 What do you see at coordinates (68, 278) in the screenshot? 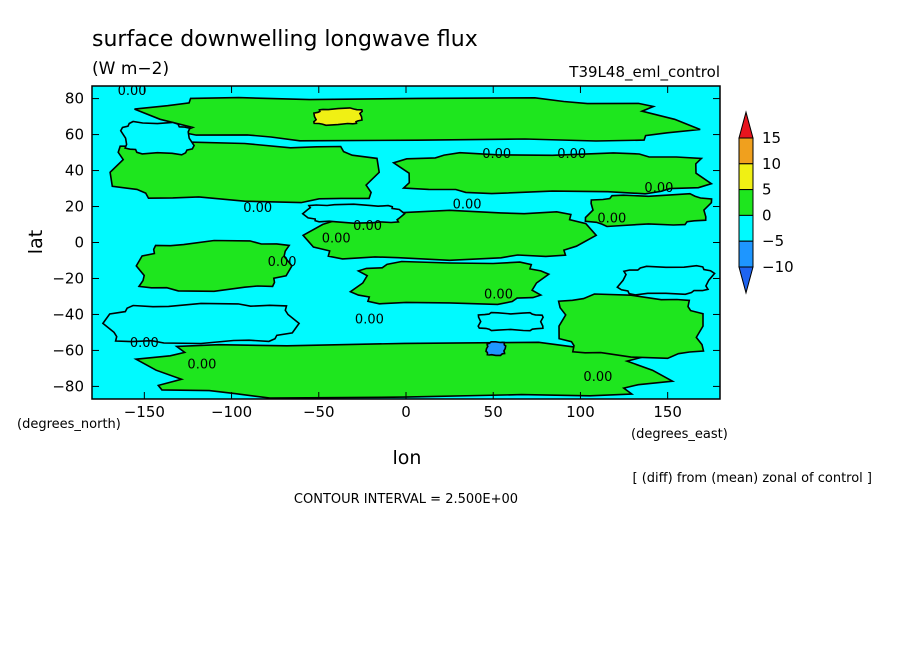
I see `y-tick-label: −20` at bounding box center [68, 278].